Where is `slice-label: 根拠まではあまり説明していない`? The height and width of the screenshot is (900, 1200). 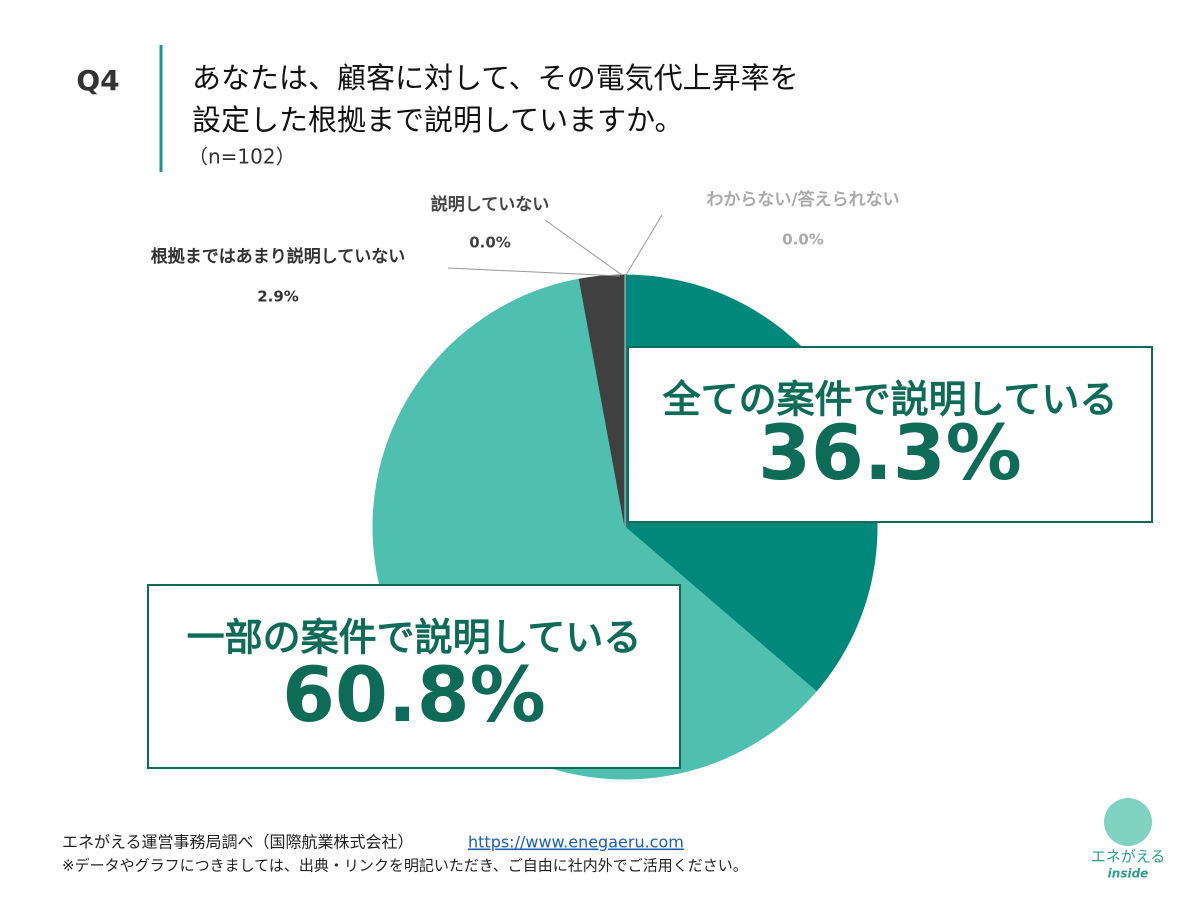
slice-label: 根拠まではあまり説明していない is located at coordinates (278, 256).